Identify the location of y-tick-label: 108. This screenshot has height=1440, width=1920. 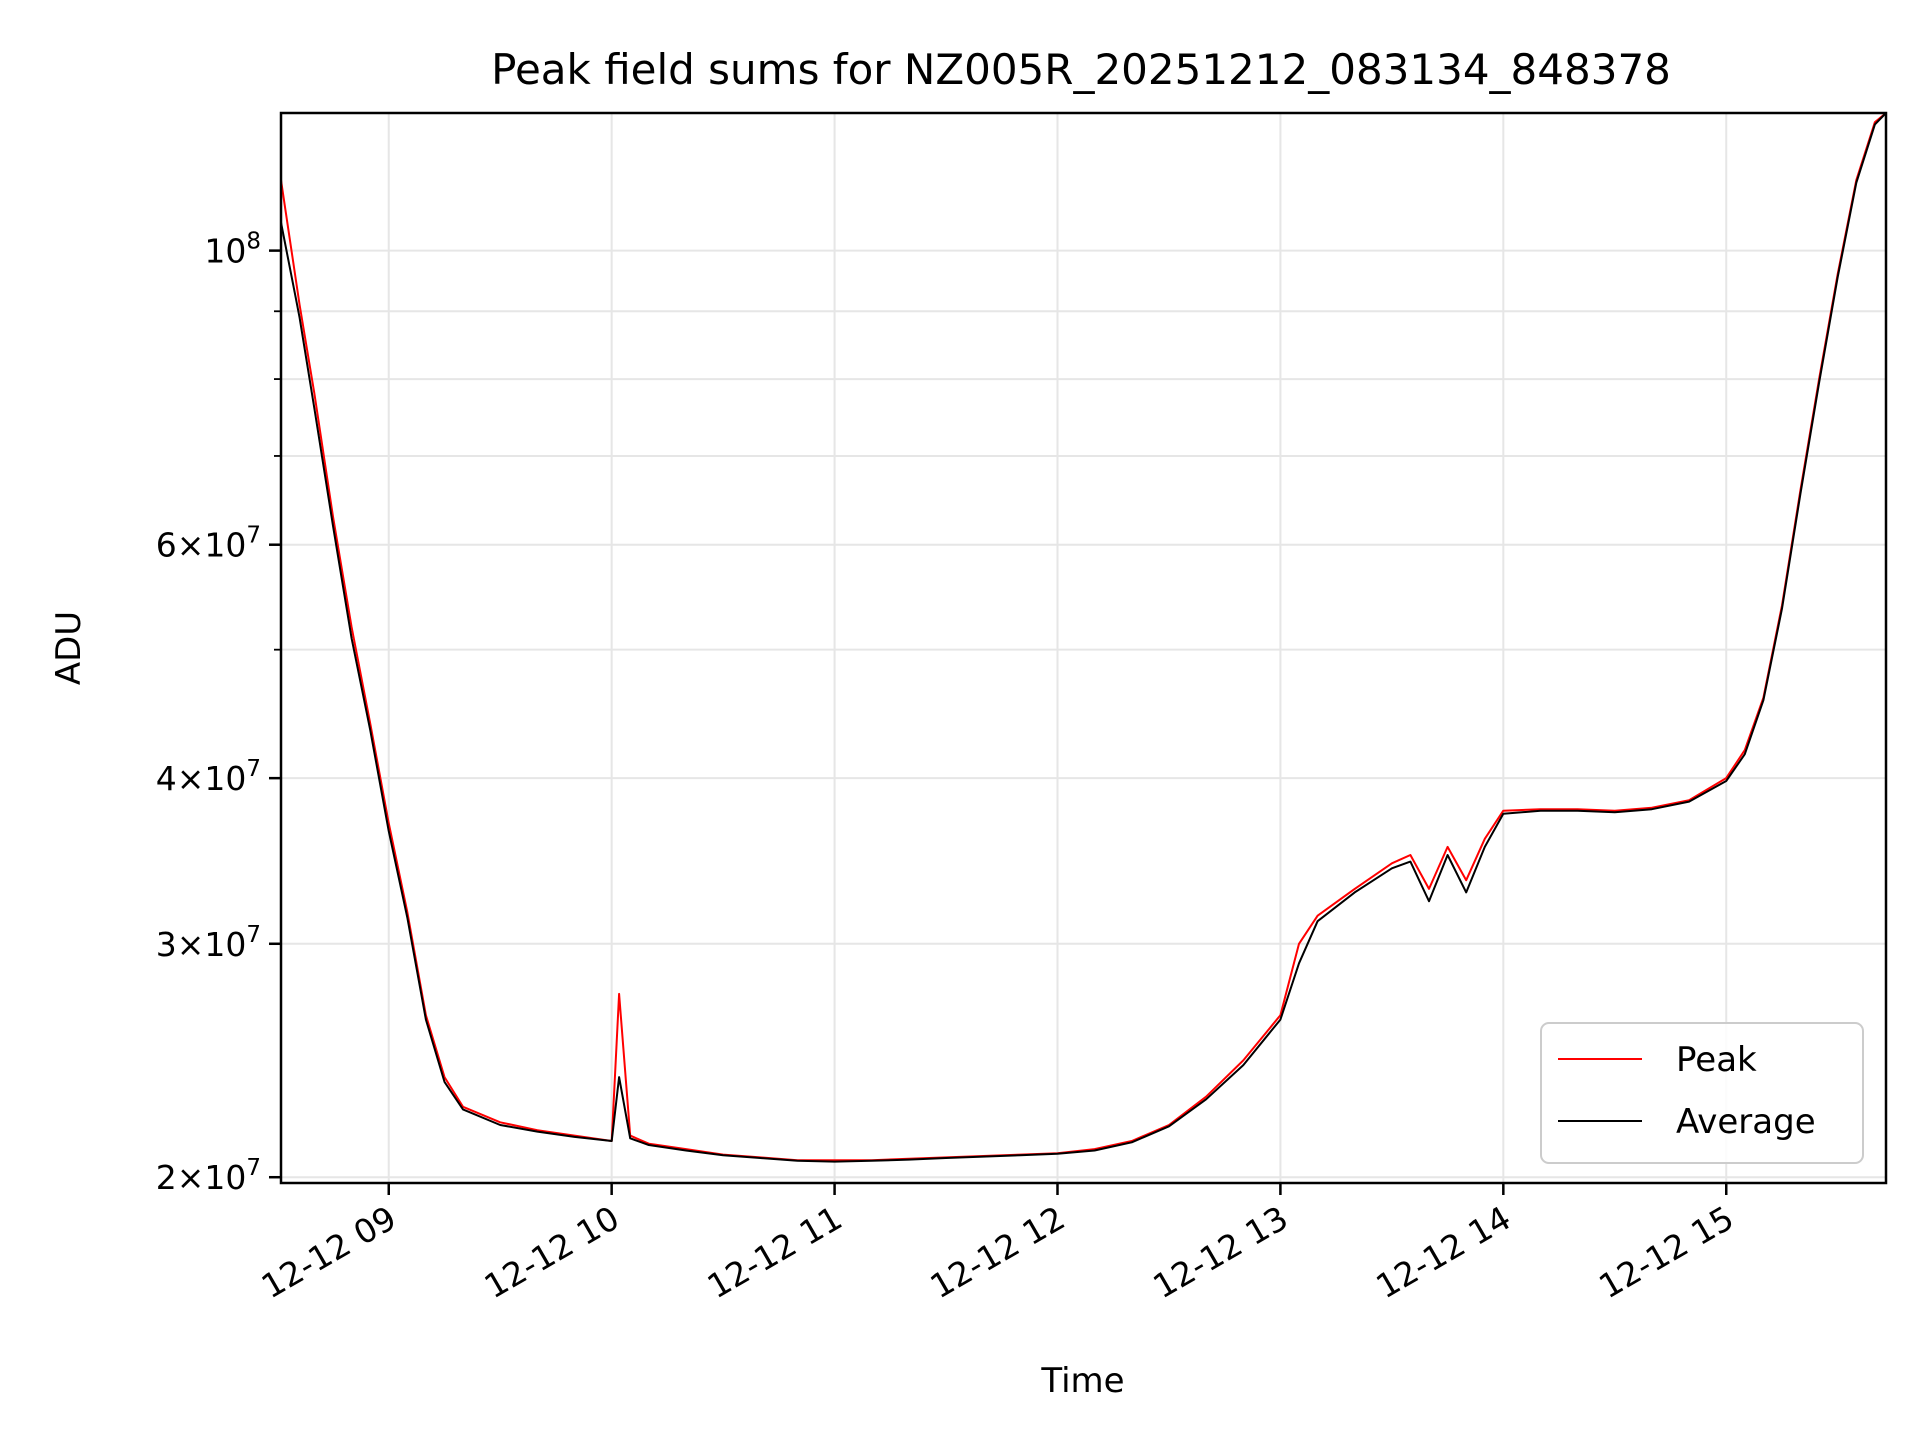
(232, 250).